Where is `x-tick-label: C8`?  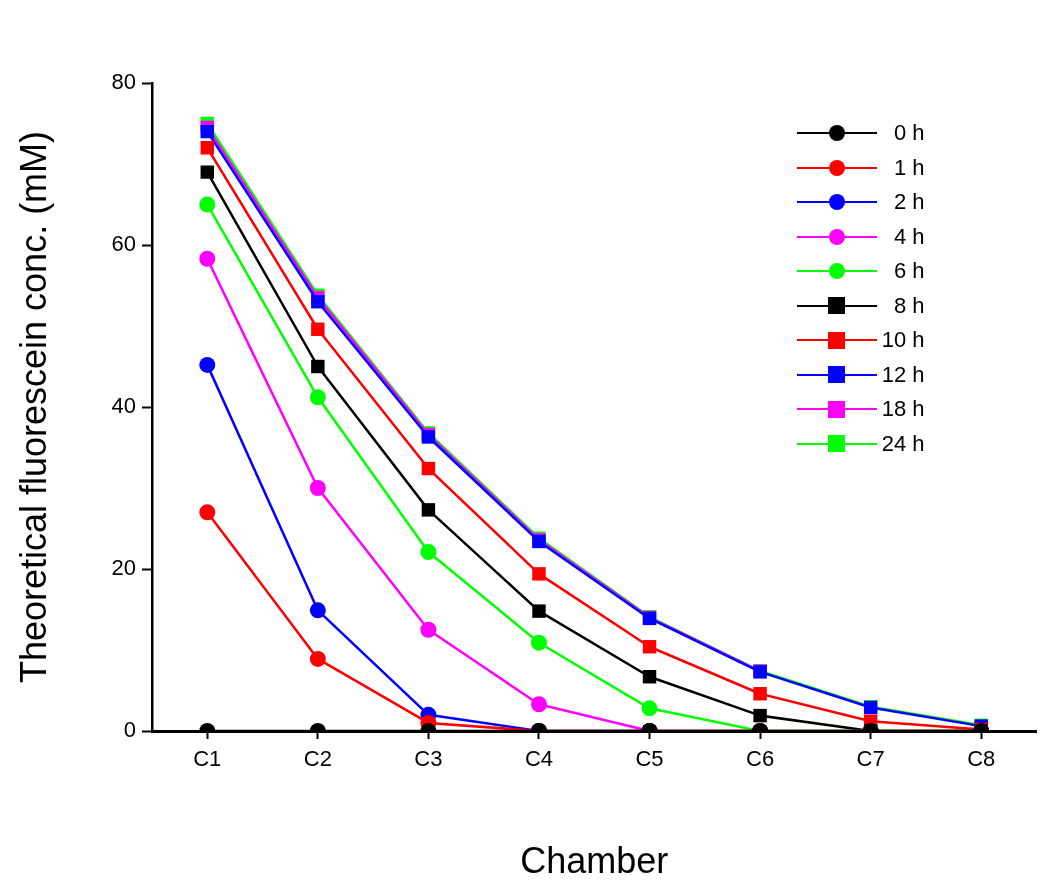
x-tick-label: C8 is located at coordinates (981, 759).